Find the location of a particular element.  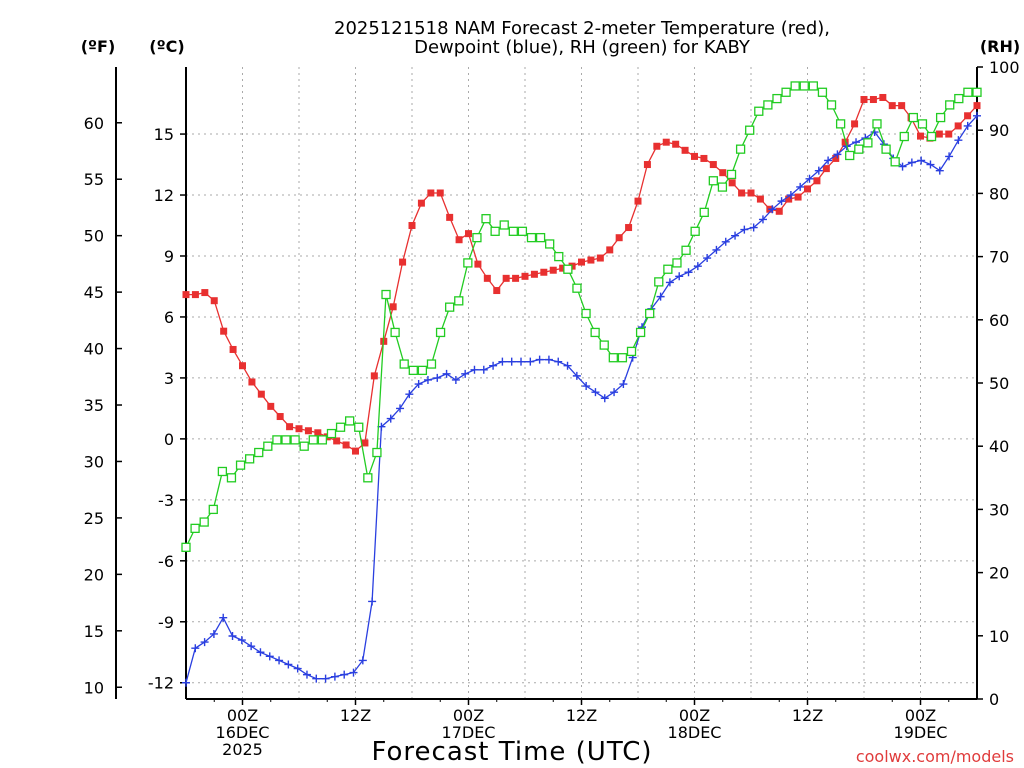

fahrenheit-tick-label: 55 is located at coordinates (94, 179).